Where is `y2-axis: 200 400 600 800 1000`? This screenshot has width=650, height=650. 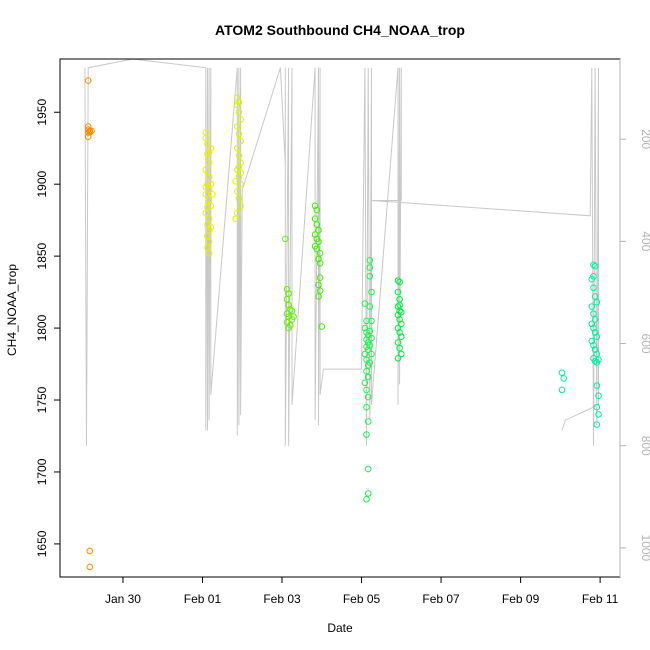 y2-axis: 200 400 600 800 1000 is located at coordinates (634, 318).